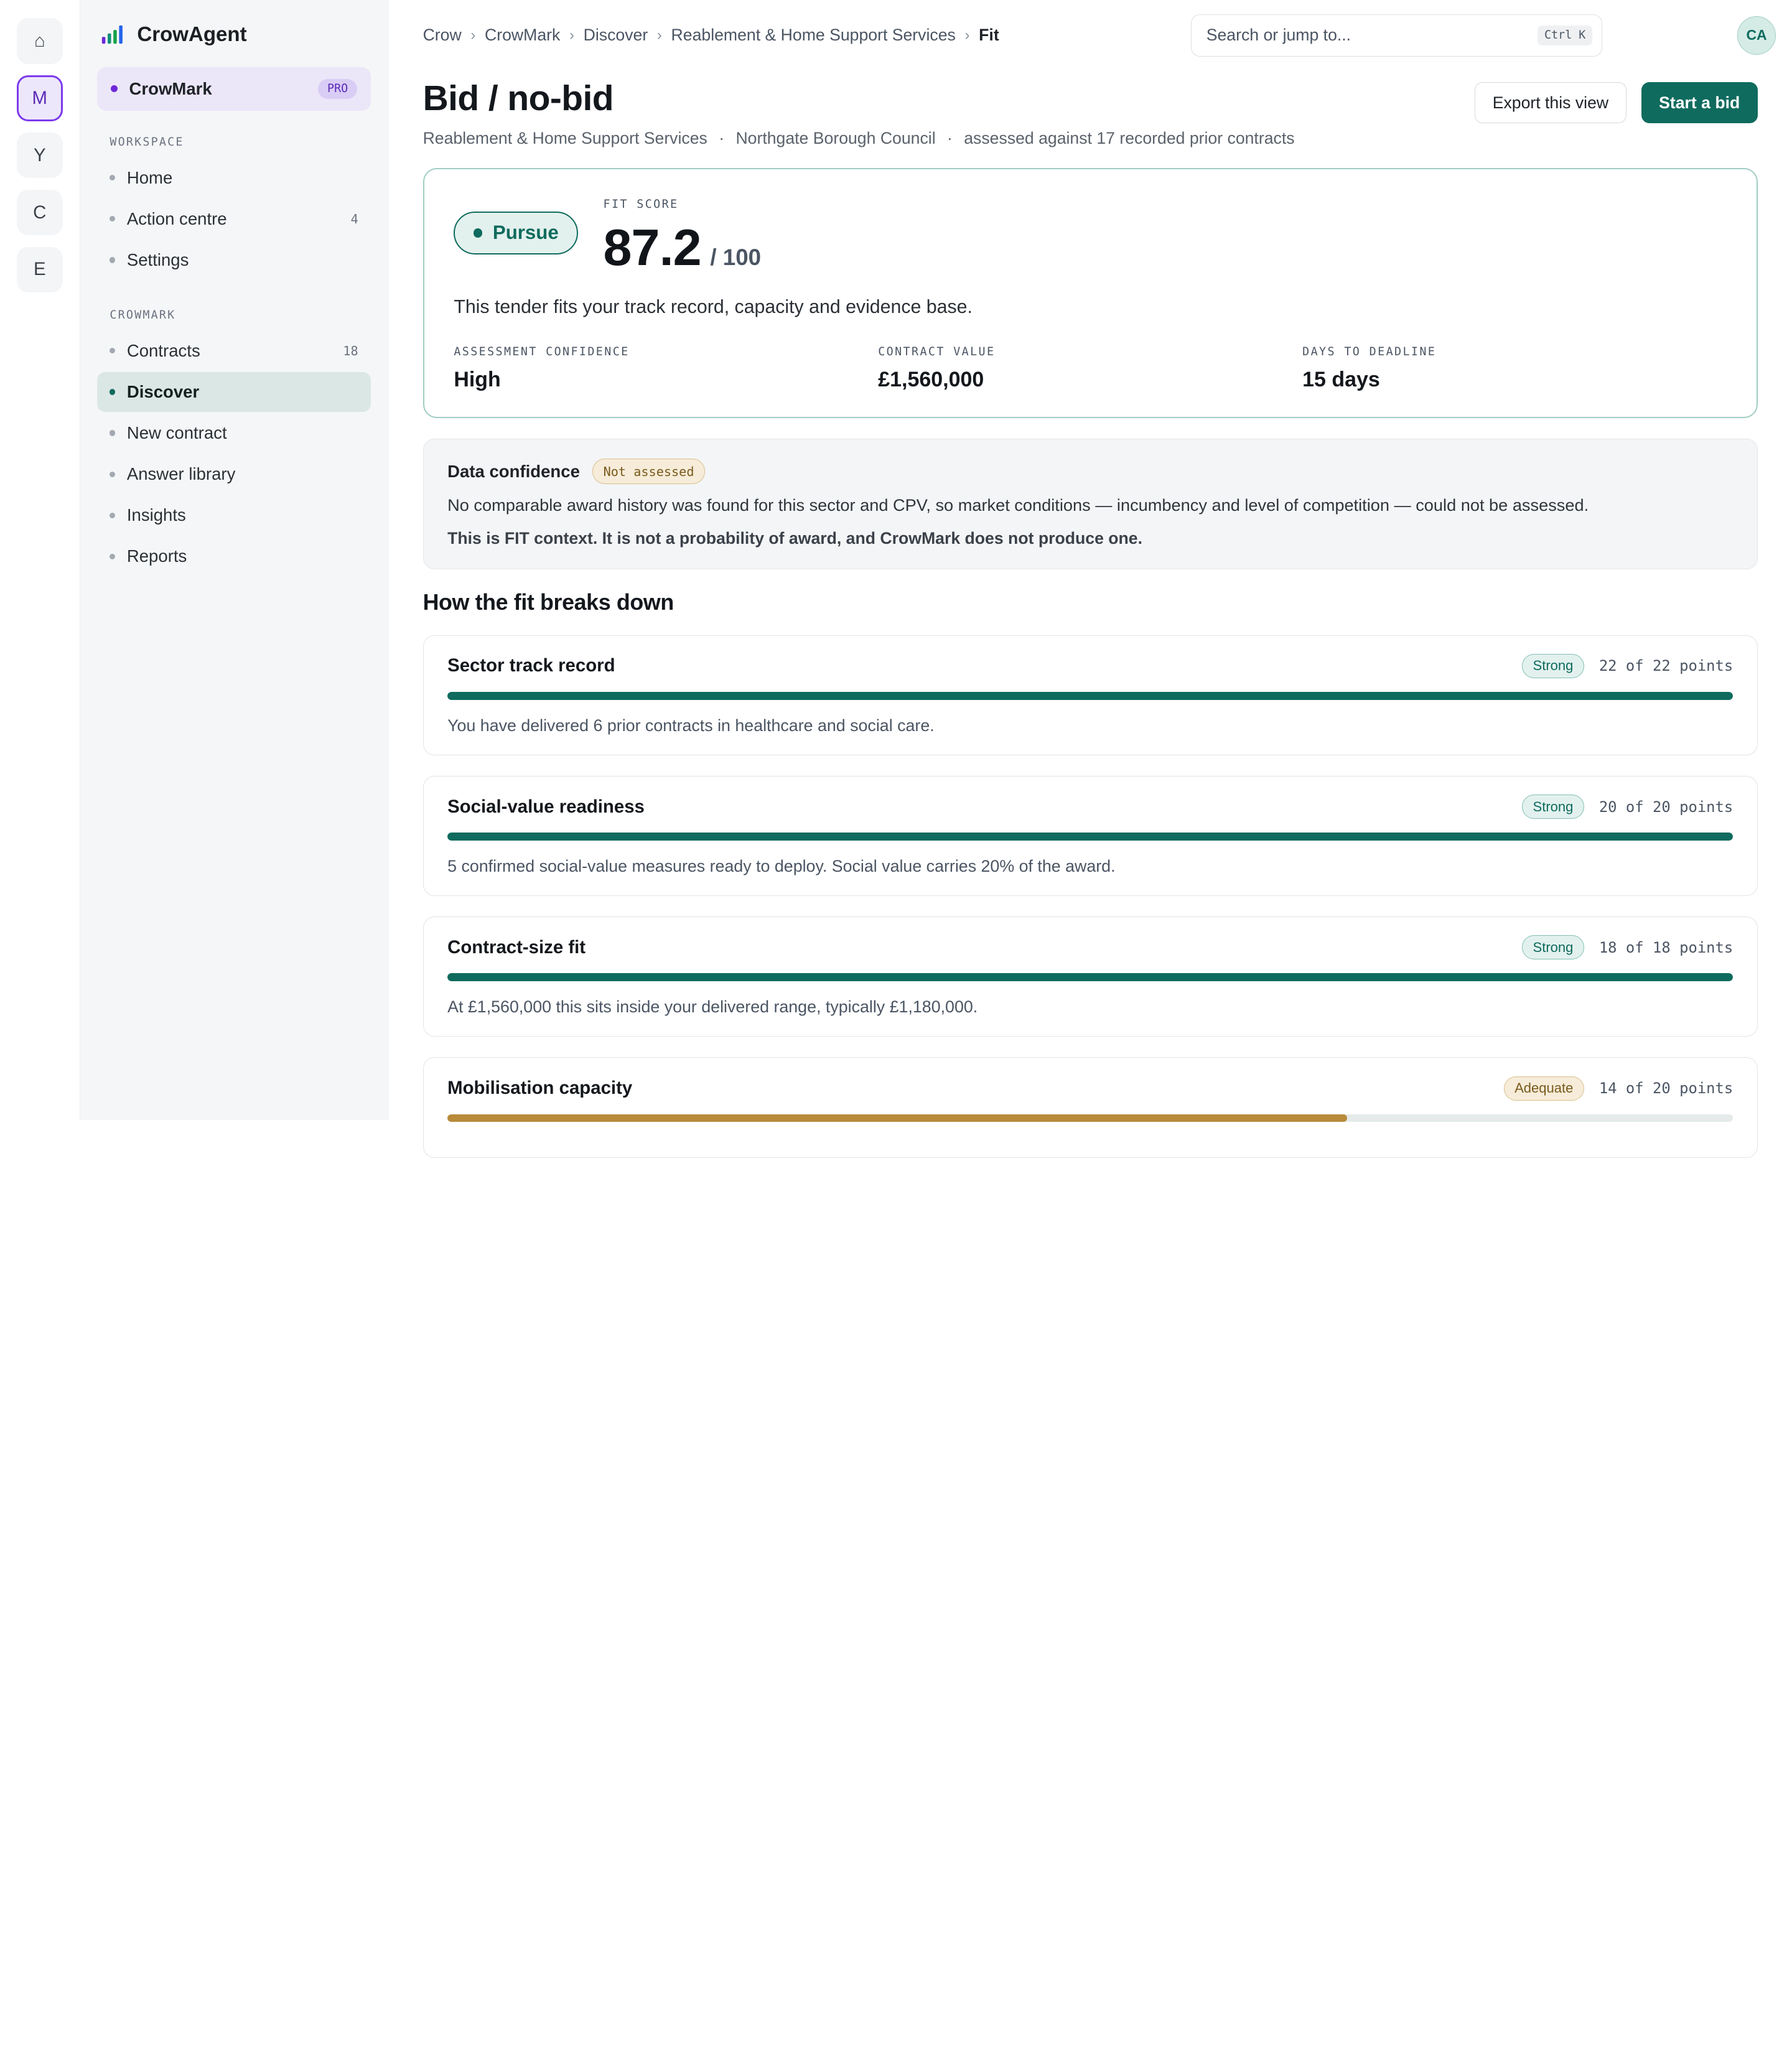 The height and width of the screenshot is (2057, 1792). Describe the element at coordinates (234, 433) in the screenshot. I see `sidebar-item-new-contract: New contract` at that location.